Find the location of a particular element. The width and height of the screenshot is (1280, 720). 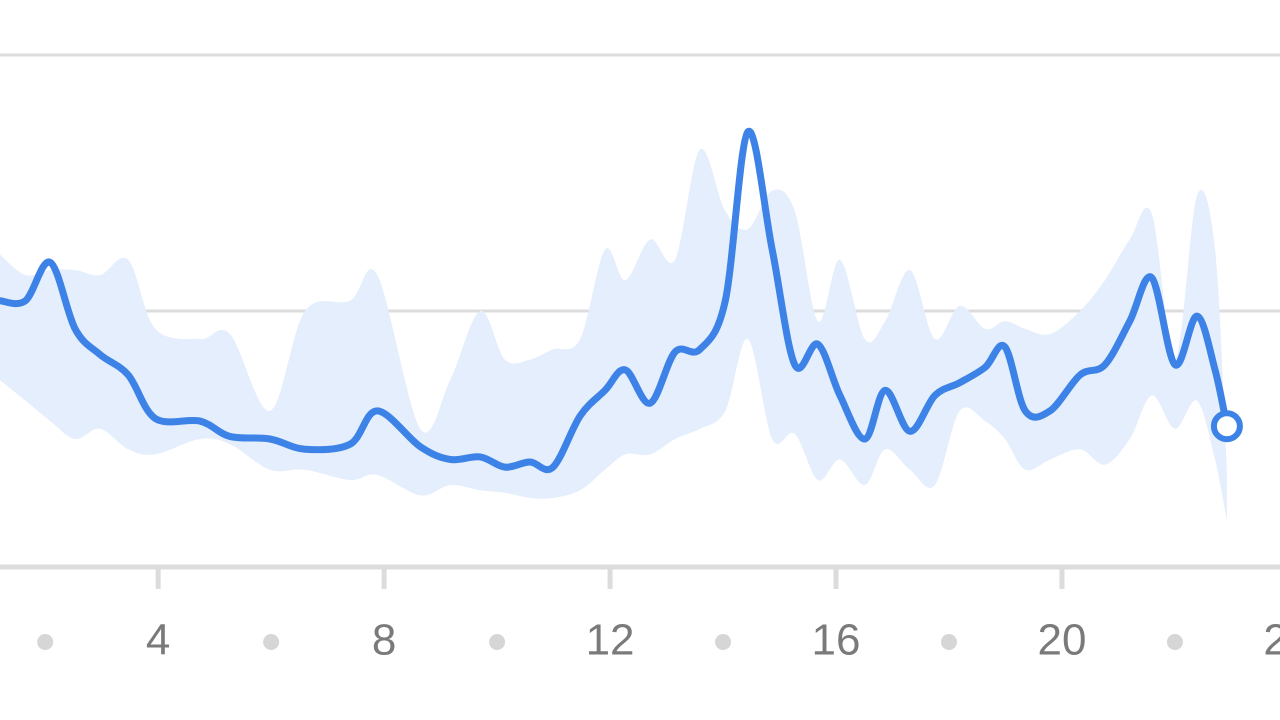

x-tick-label: 12 is located at coordinates (610, 640).